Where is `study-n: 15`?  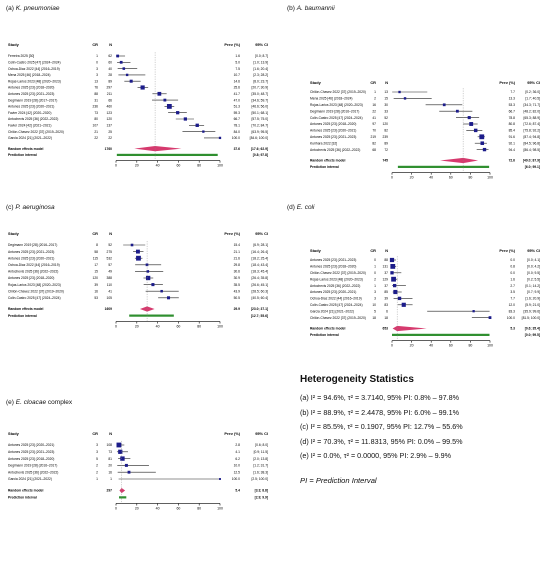
study-n: 15 is located at coordinates (386, 99).